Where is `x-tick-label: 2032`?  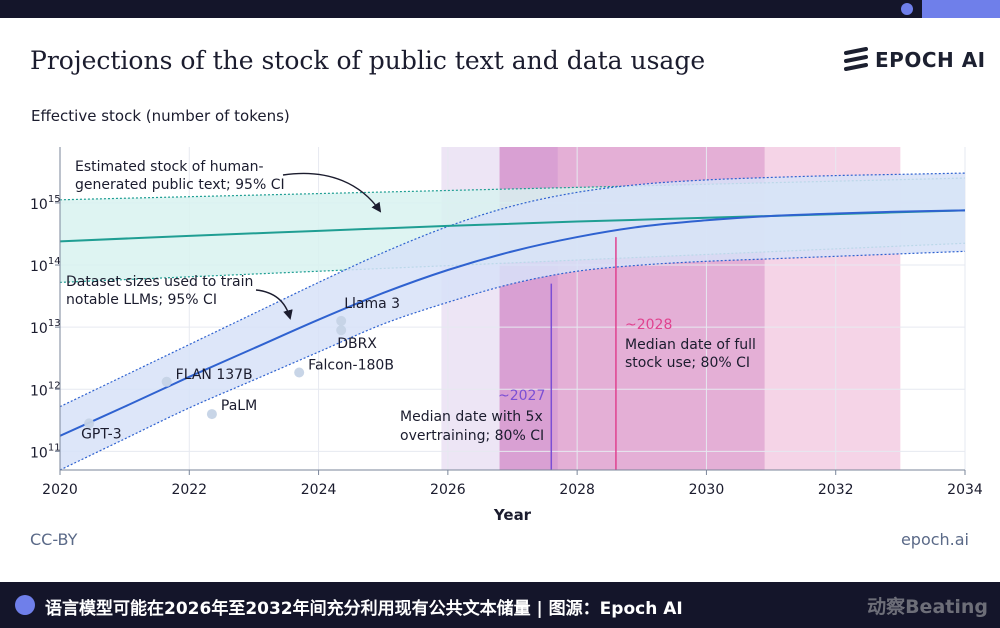 x-tick-label: 2032 is located at coordinates (836, 490).